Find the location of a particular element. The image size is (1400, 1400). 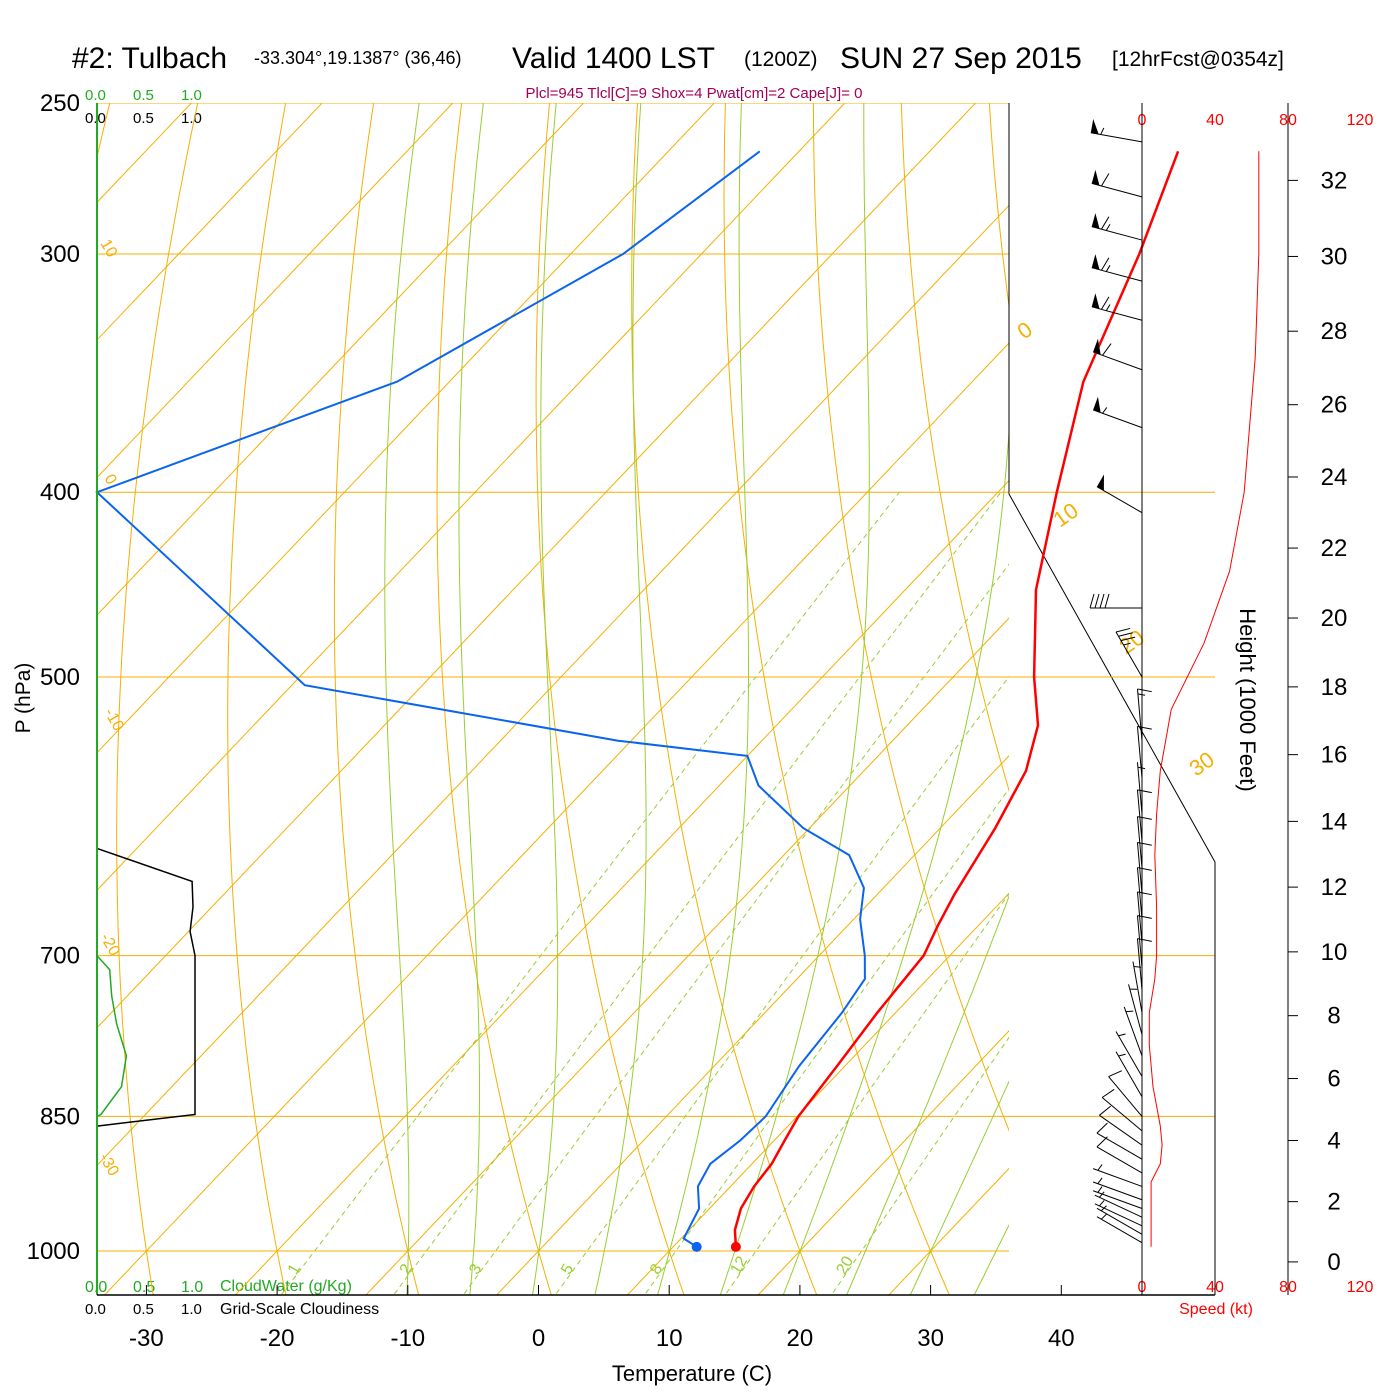

height-tick-label: 16 is located at coordinates (1334, 755).